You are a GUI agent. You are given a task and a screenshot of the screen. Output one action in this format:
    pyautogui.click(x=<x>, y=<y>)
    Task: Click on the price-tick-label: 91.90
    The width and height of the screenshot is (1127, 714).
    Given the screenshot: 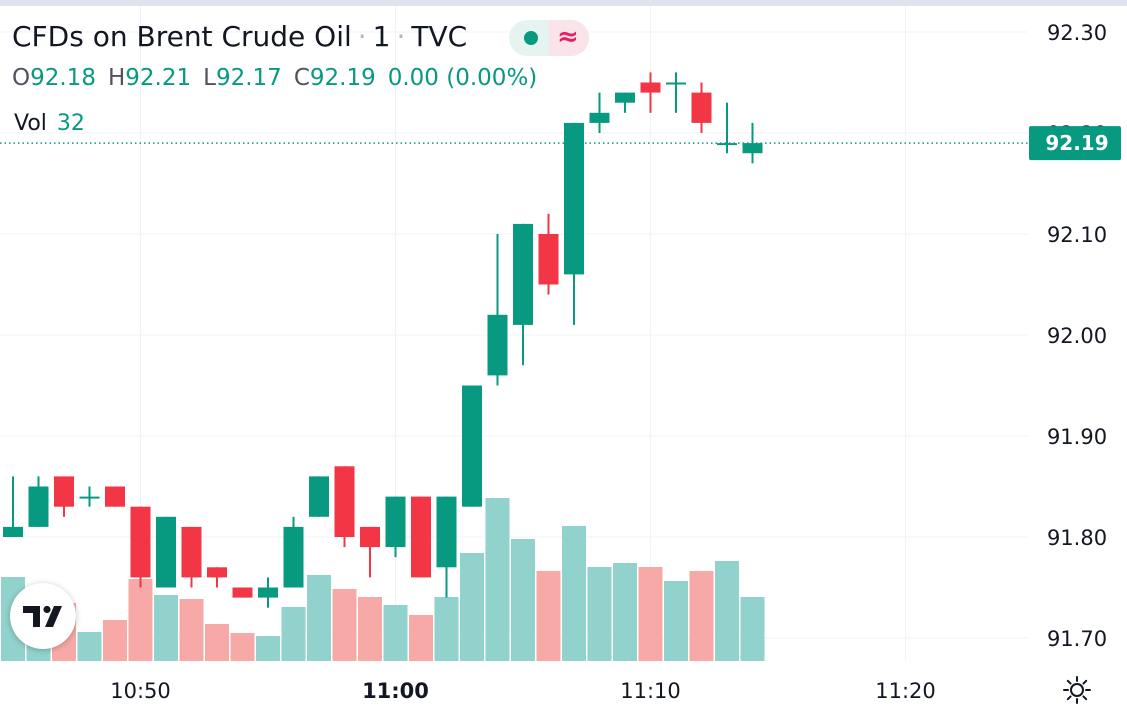 What is the action you would take?
    pyautogui.click(x=1077, y=437)
    